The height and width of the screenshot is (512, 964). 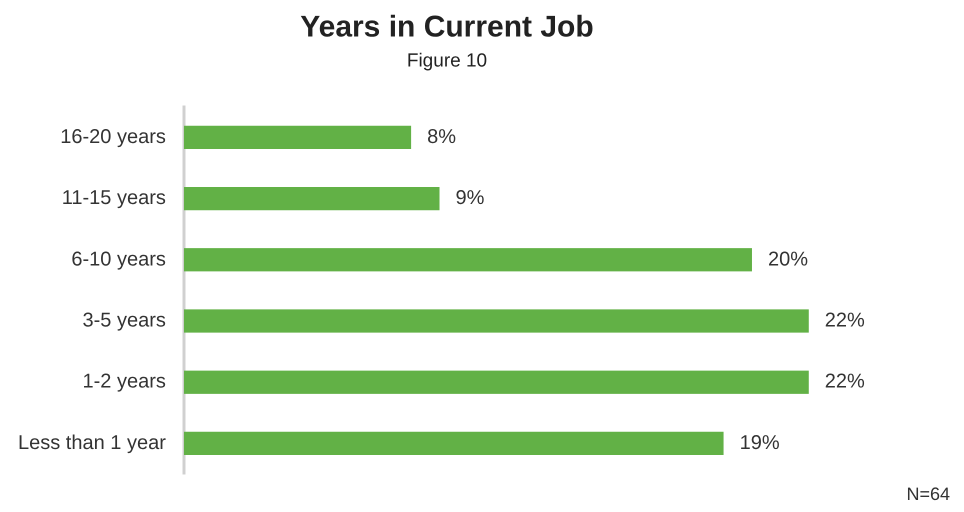 I want to click on y-tick-label: 6-10 years, so click(x=118, y=259).